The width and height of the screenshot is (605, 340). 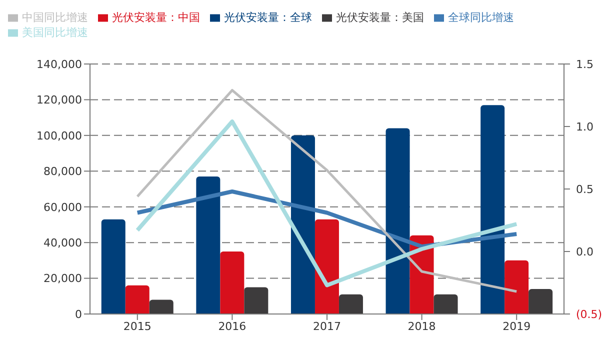 What do you see at coordinates (63, 171) in the screenshot?
I see `y-tick-label: 80,000` at bounding box center [63, 171].